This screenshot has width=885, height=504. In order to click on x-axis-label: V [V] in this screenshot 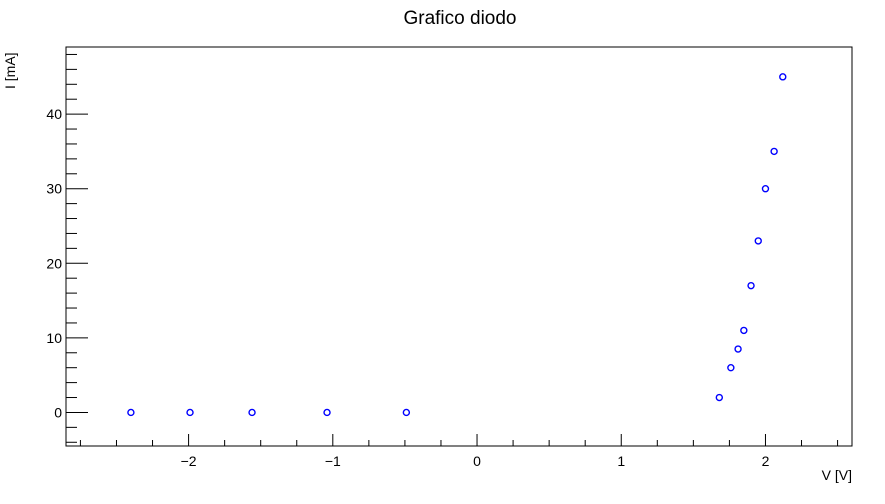, I will do `click(837, 475)`.